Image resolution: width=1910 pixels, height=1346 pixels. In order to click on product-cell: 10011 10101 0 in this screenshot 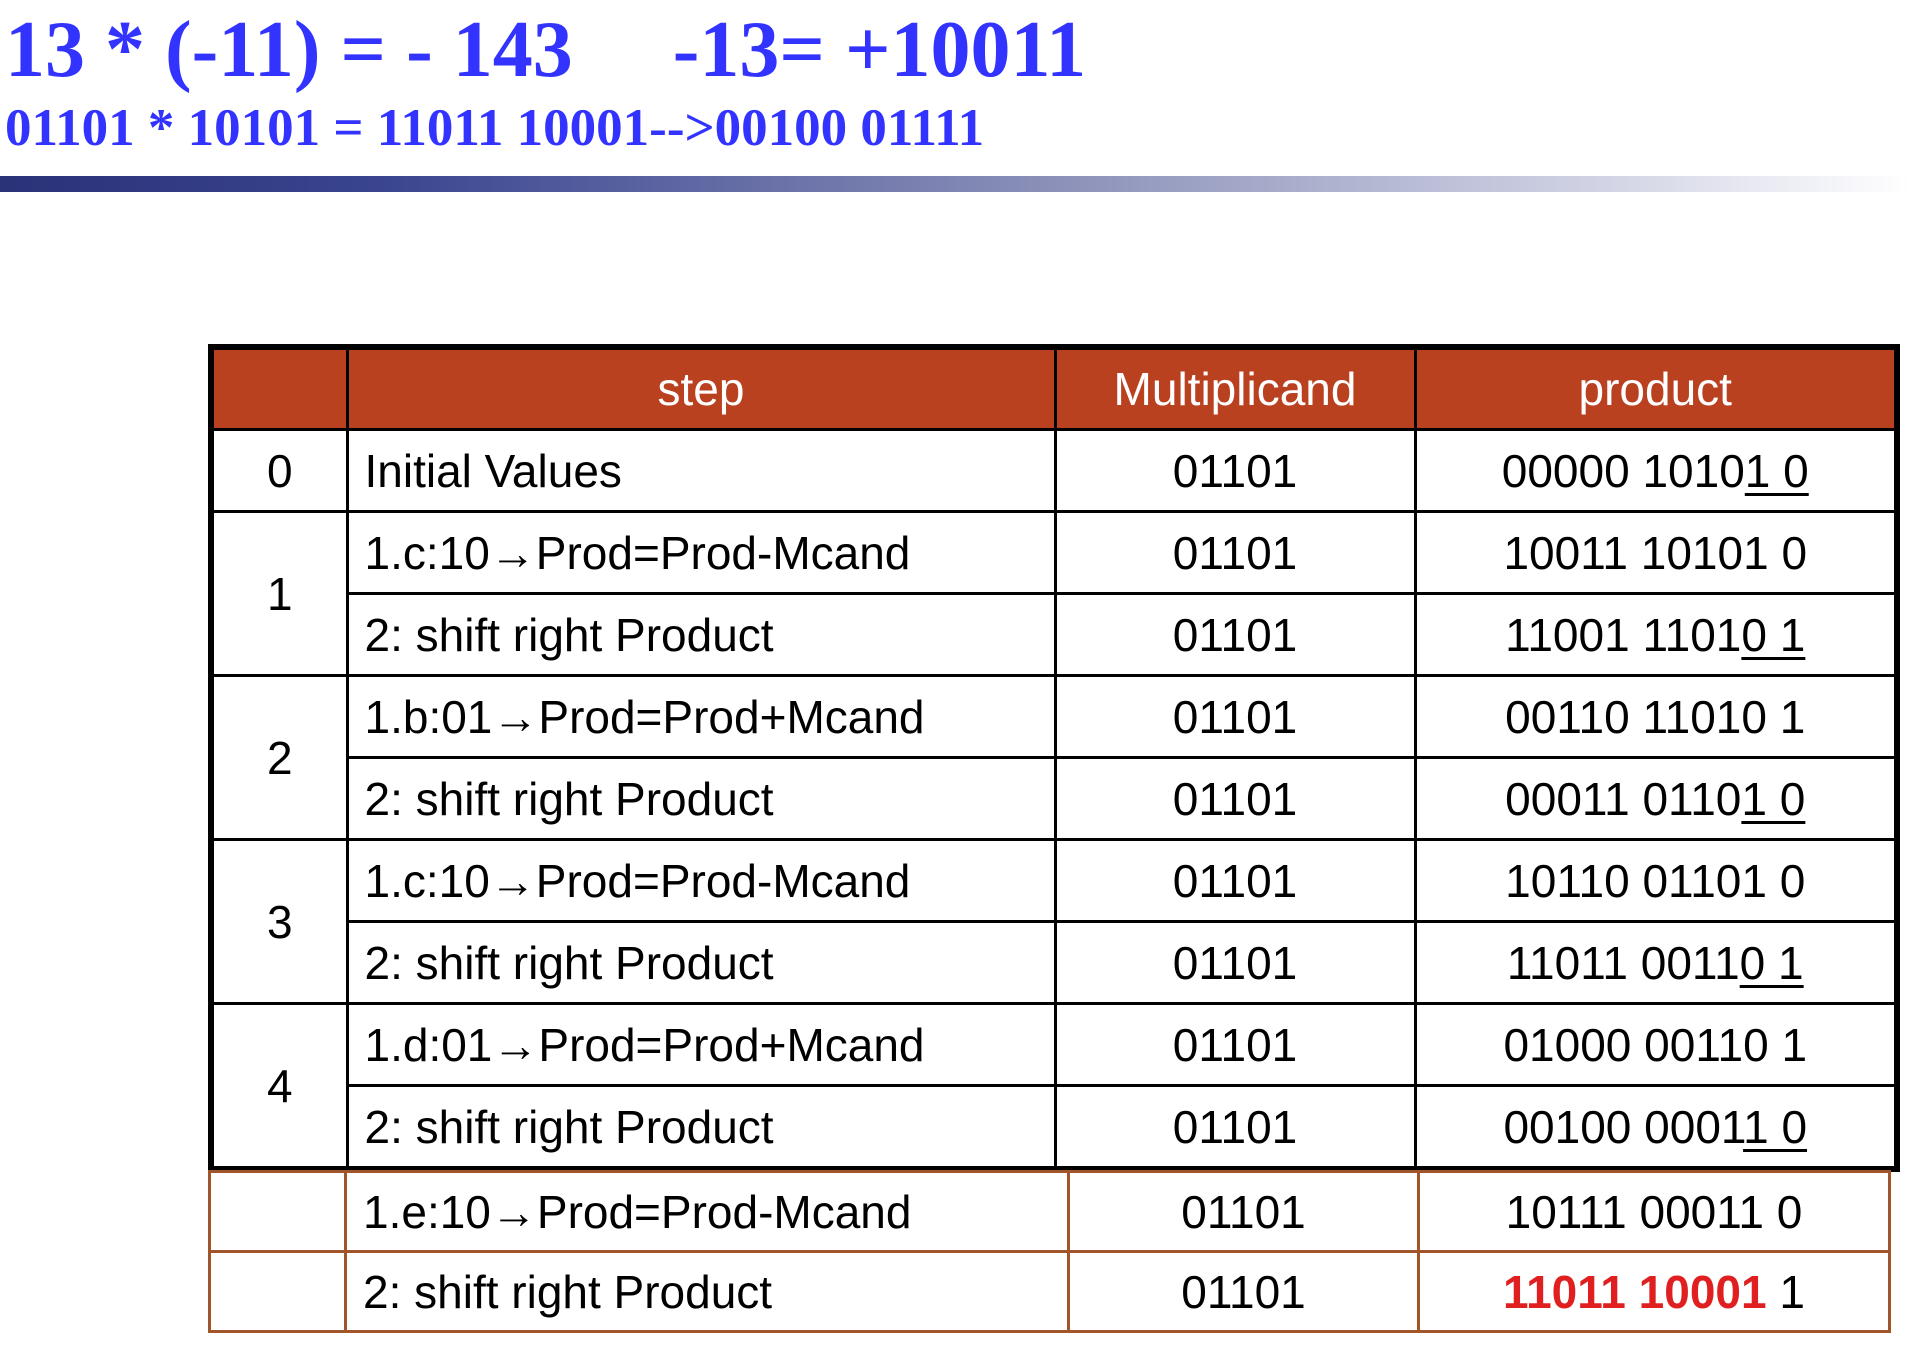, I will do `click(1656, 552)`.